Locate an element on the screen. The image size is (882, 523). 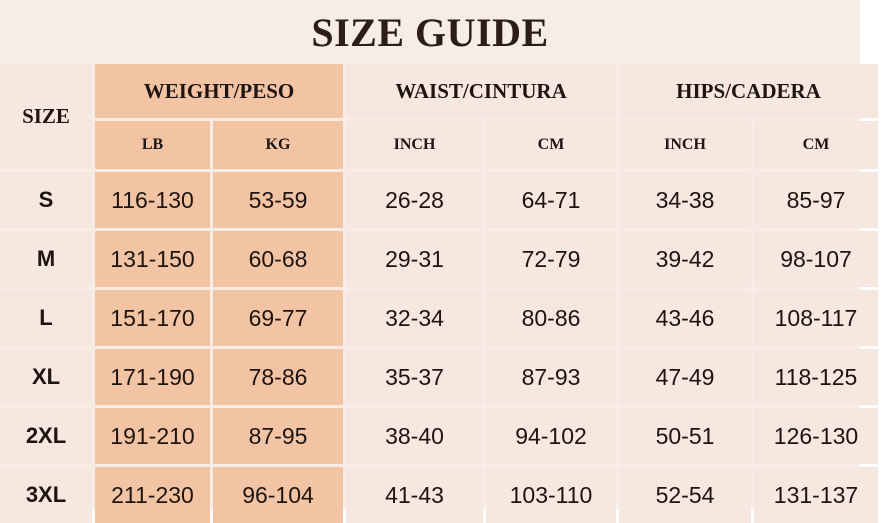
waist-cm-cell: 94-102 is located at coordinates (551, 436).